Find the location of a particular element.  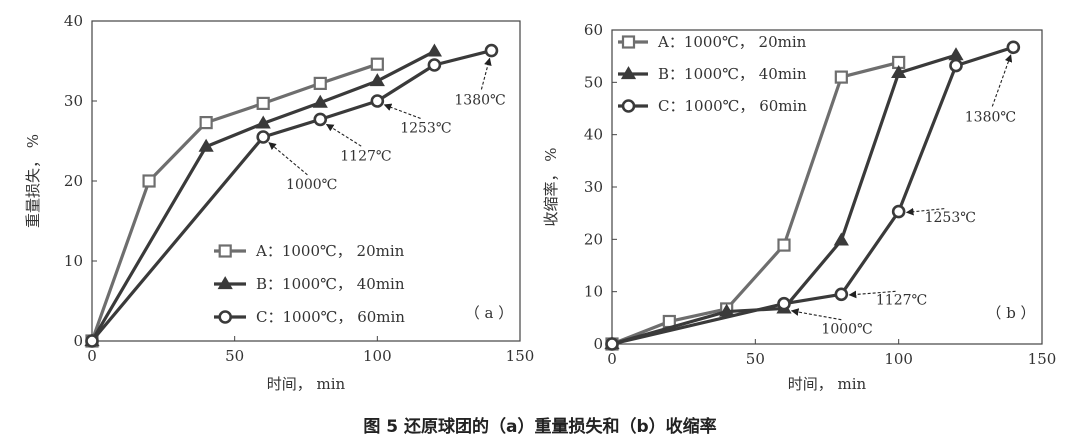

y-tick-label: 60 is located at coordinates (593, 30).